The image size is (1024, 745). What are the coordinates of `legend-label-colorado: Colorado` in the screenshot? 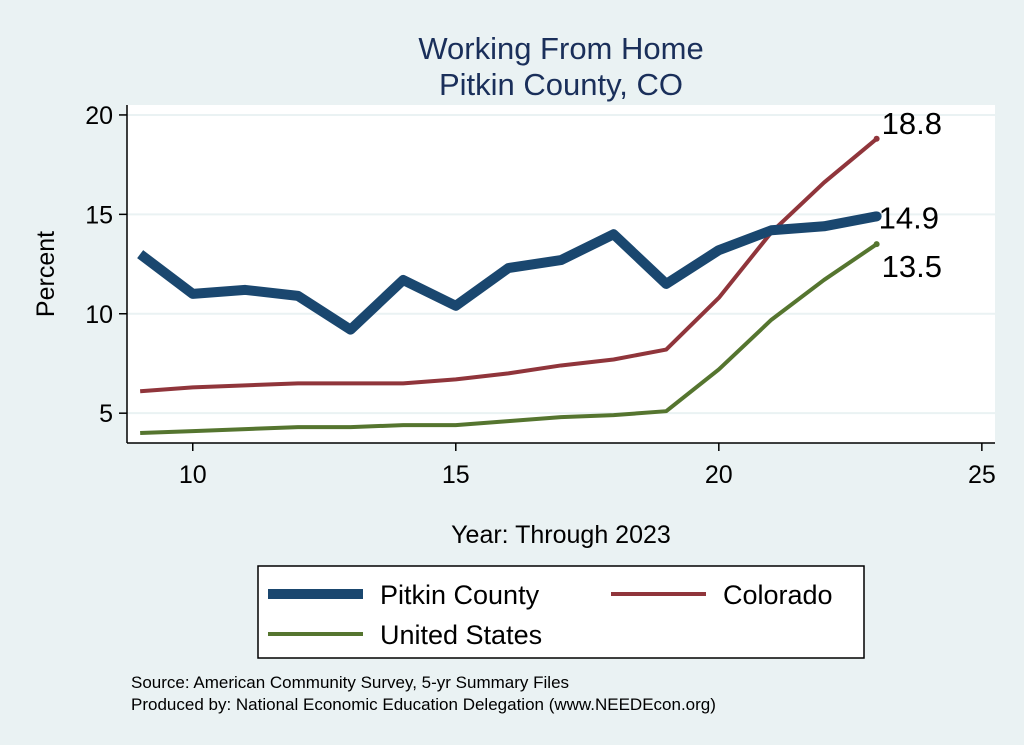 It's located at (778, 595).